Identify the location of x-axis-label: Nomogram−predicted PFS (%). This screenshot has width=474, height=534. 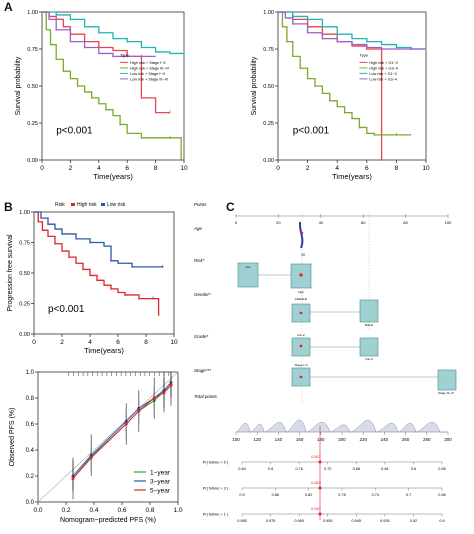
(108, 520).